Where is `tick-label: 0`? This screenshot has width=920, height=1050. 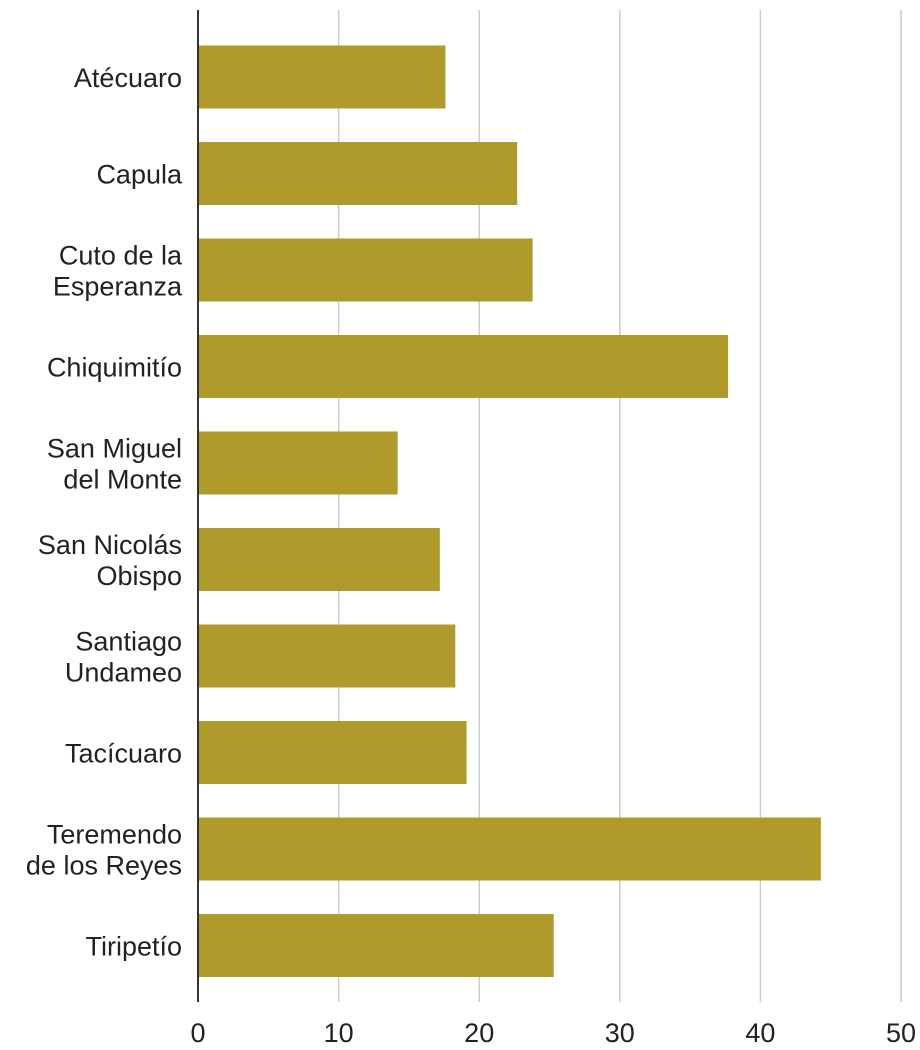 tick-label: 0 is located at coordinates (197, 1033).